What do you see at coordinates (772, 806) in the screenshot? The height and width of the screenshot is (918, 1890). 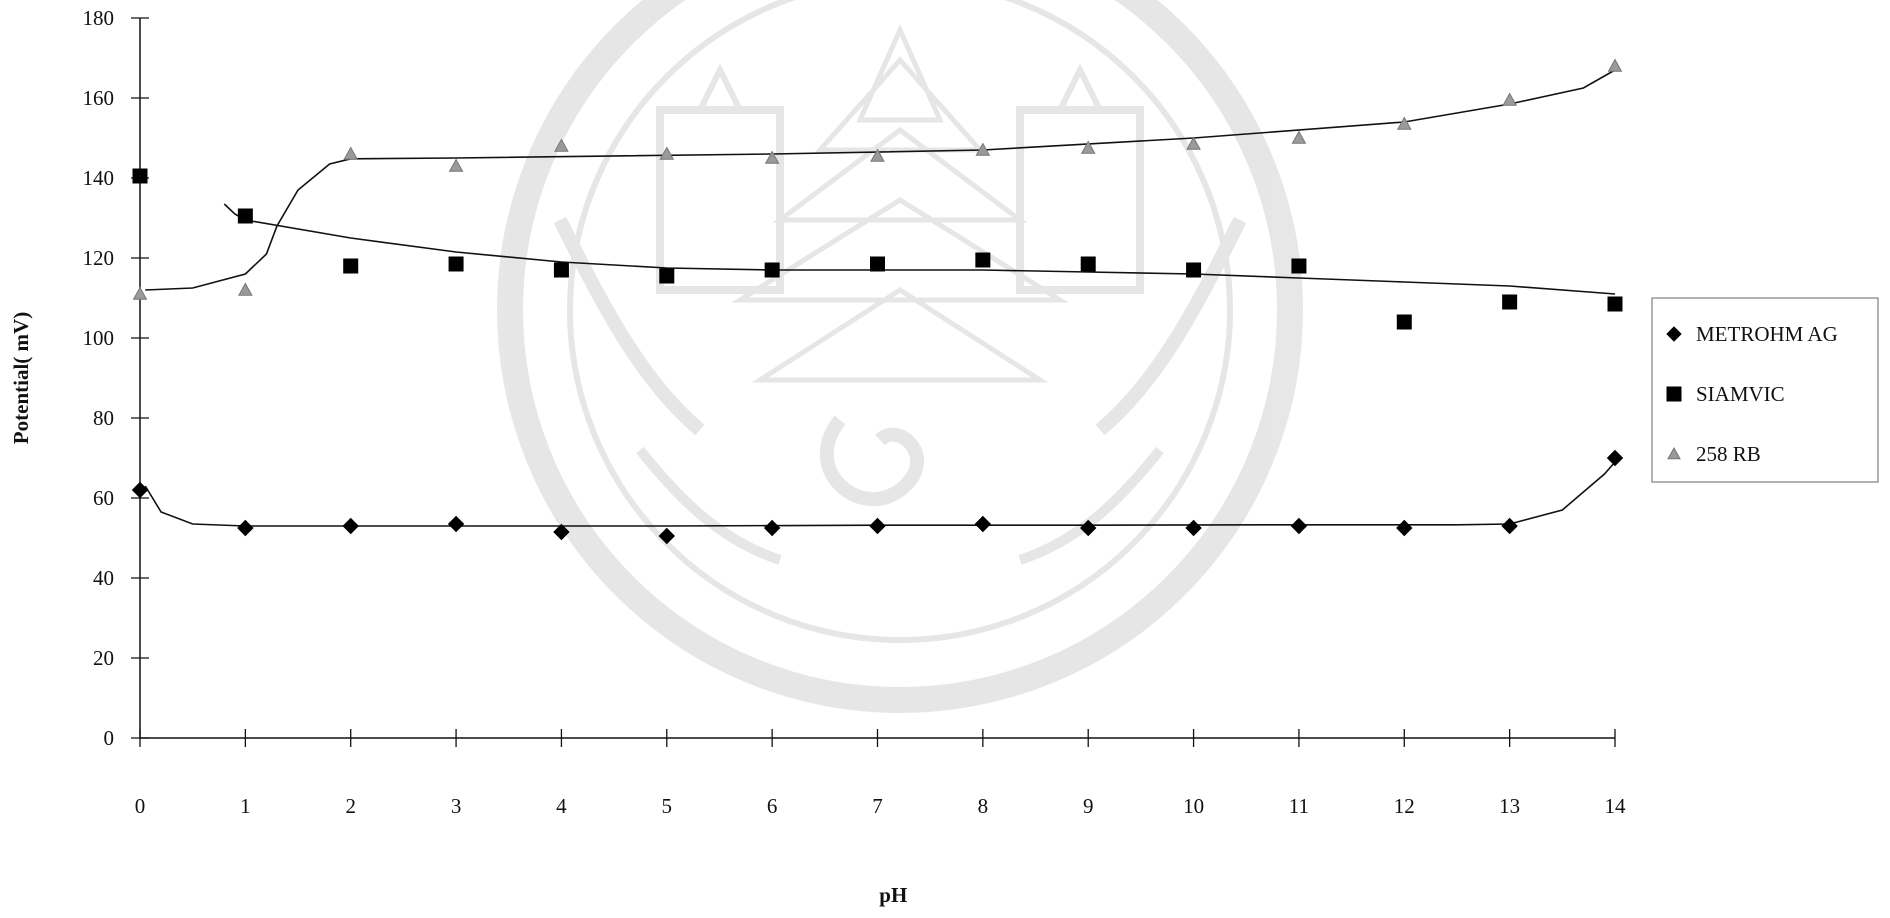 I see `x-tick-label: 6` at bounding box center [772, 806].